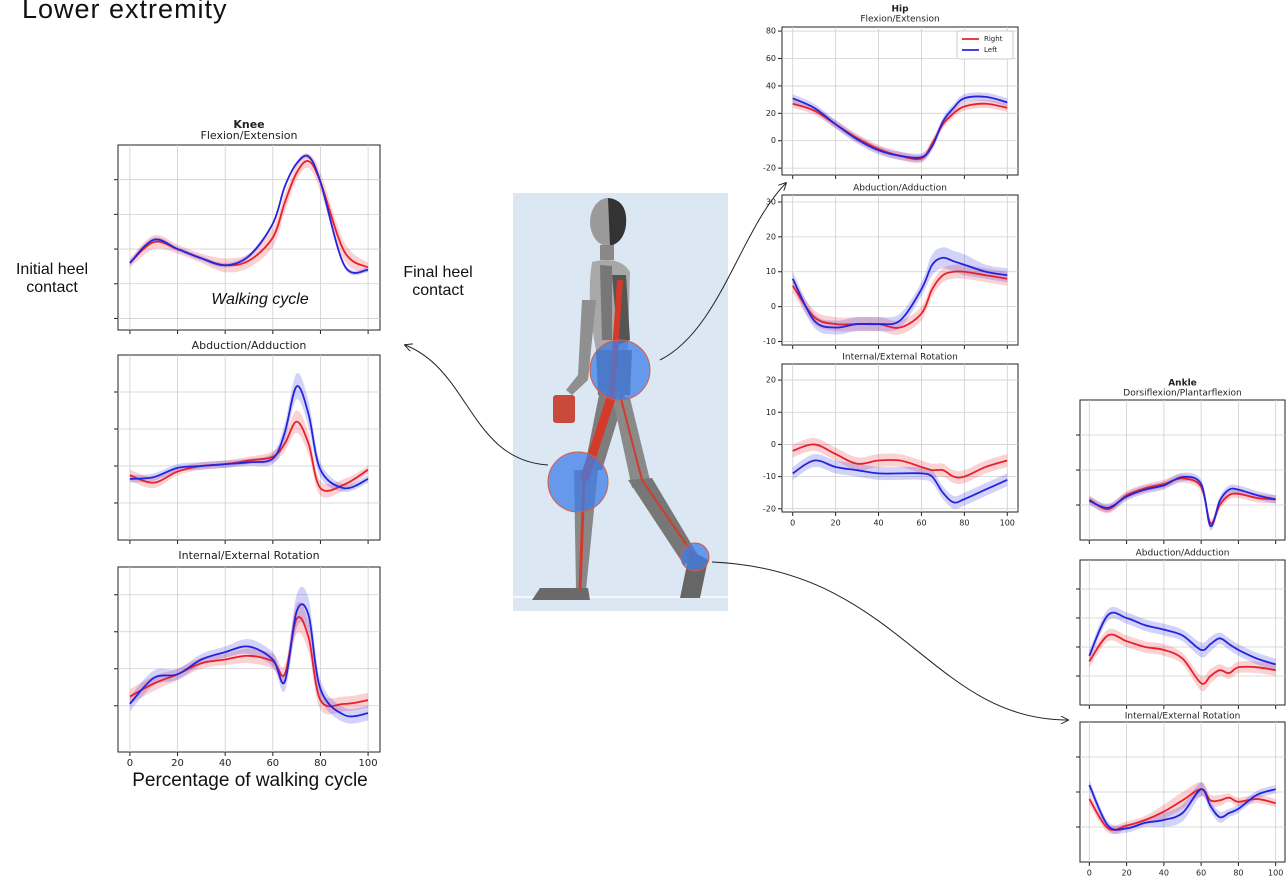 Image resolution: width=1287 pixels, height=877 pixels. I want to click on chart-title: Knee, so click(248, 124).